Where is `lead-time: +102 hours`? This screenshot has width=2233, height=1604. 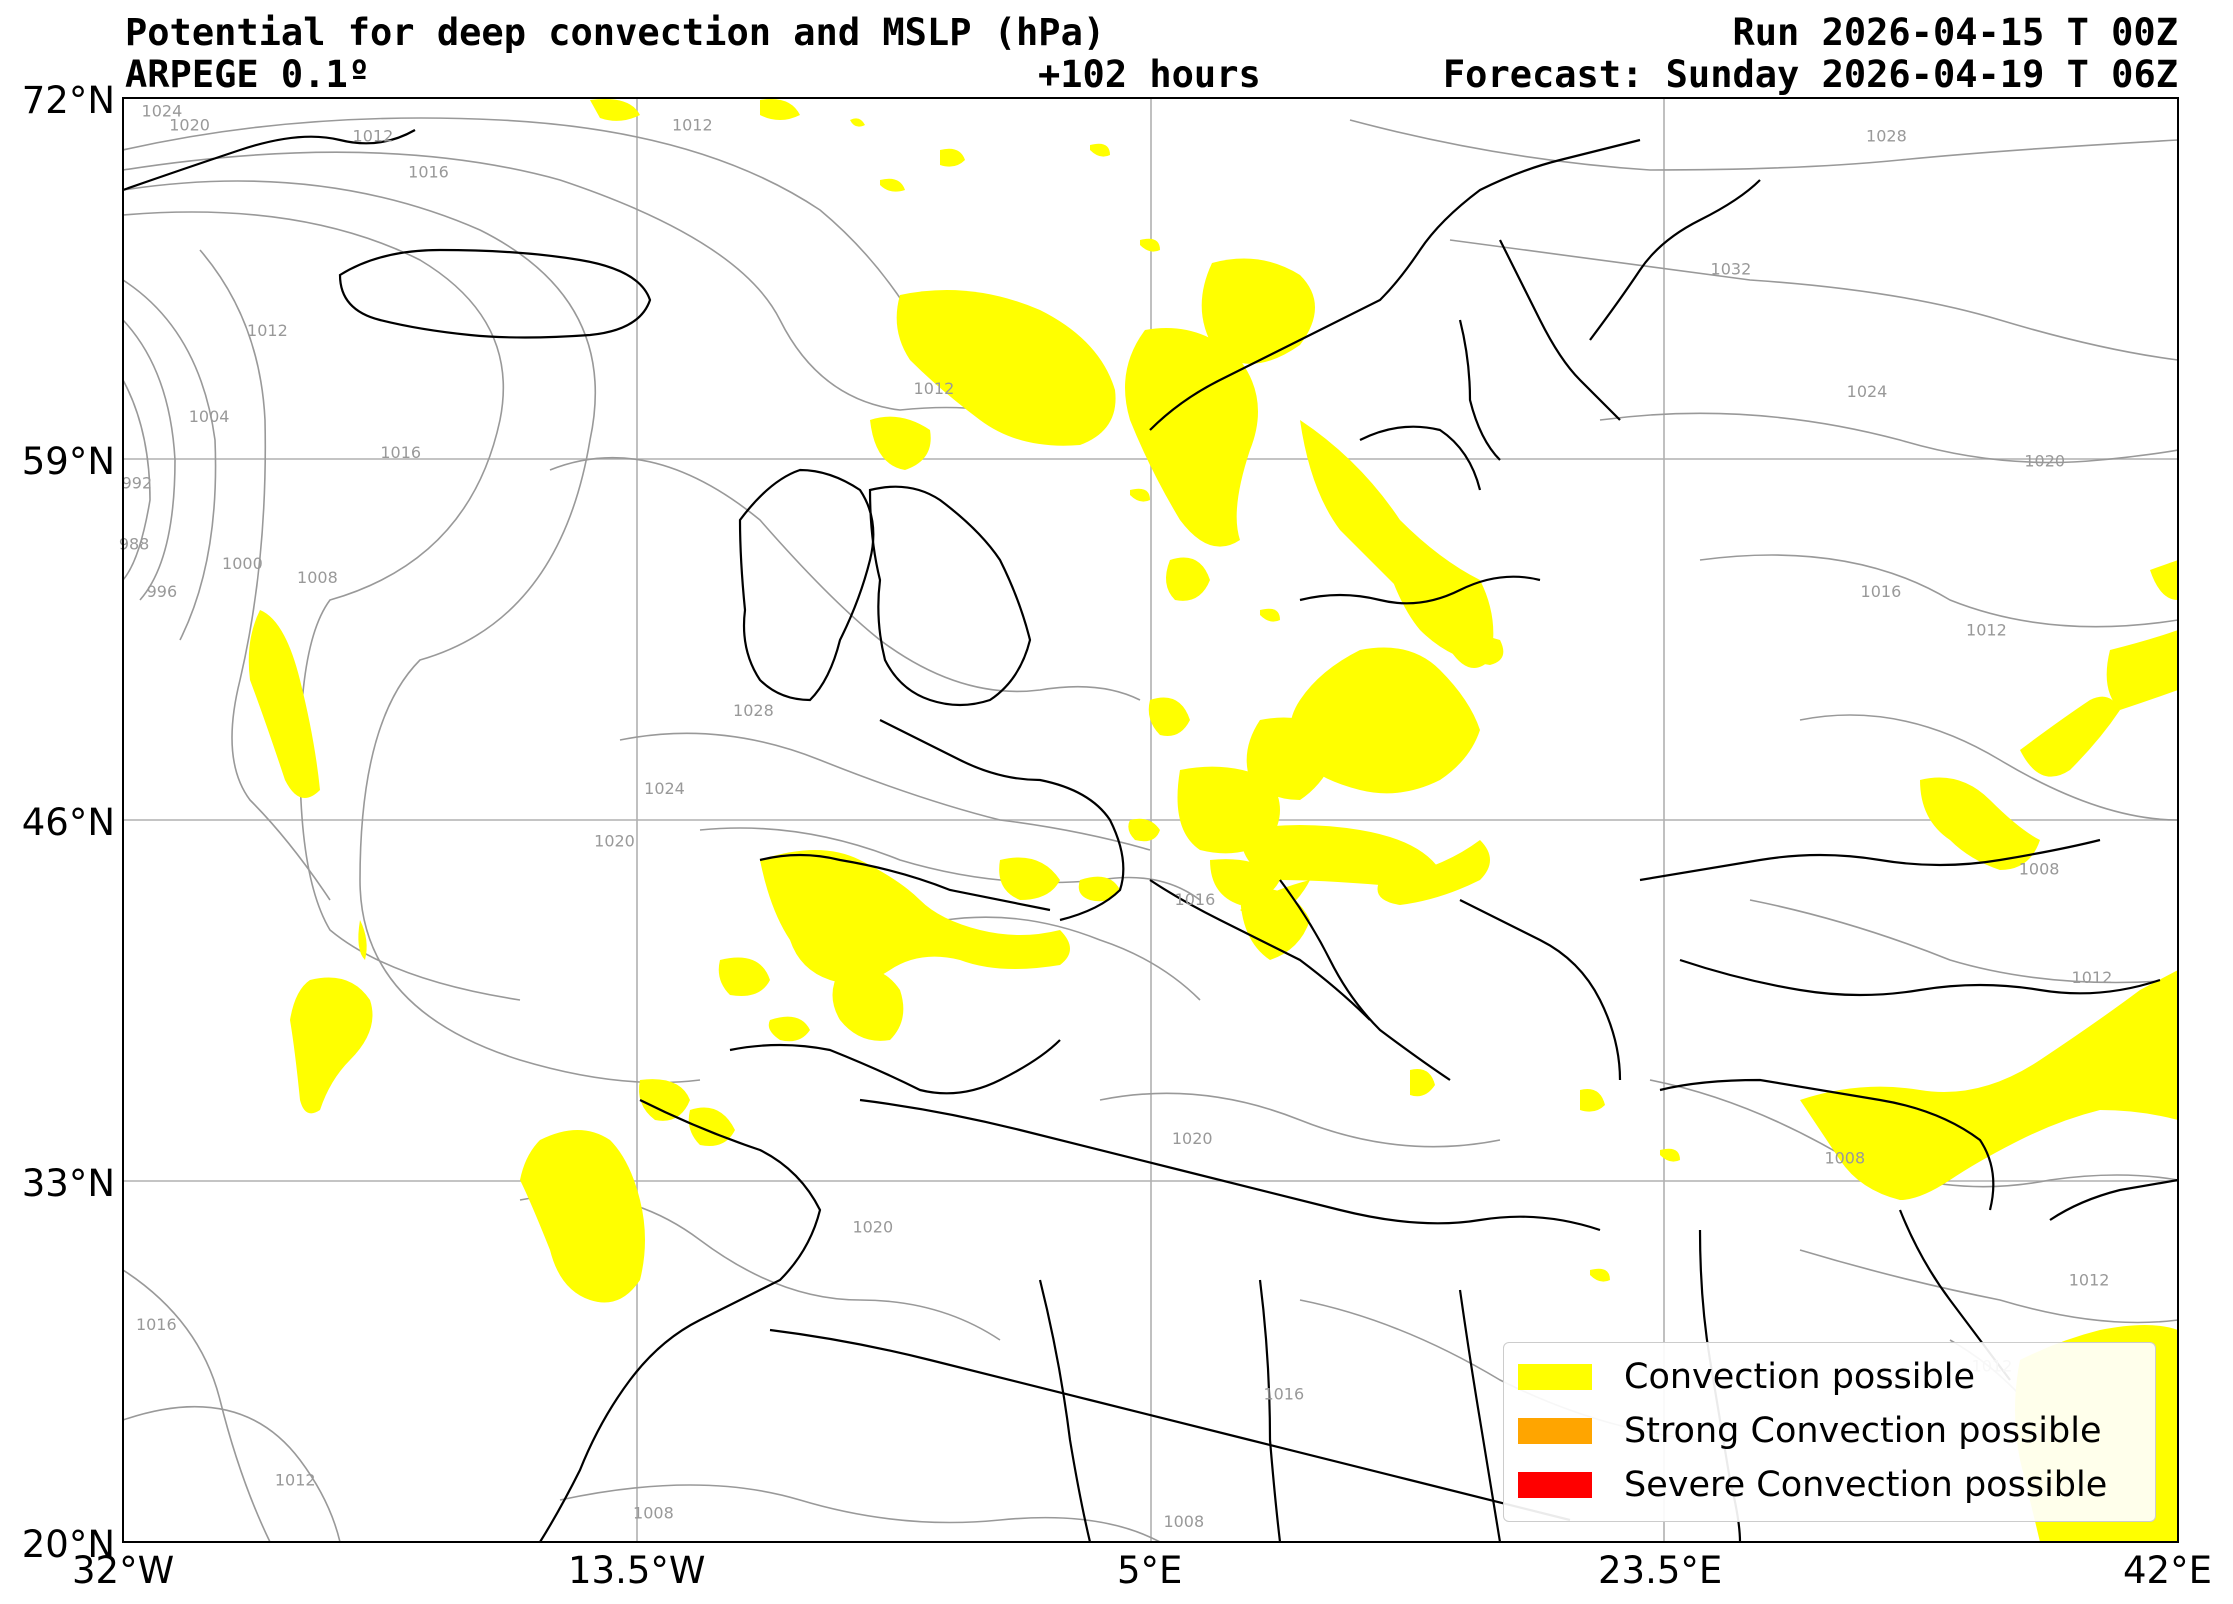 lead-time: +102 hours is located at coordinates (1149, 74).